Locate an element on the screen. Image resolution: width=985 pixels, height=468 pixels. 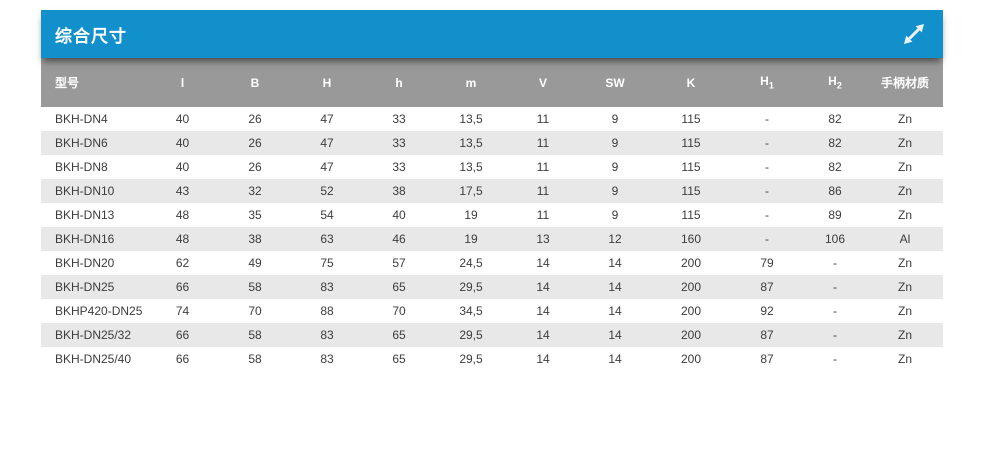
column-header-H1: H1 is located at coordinates (767, 82).